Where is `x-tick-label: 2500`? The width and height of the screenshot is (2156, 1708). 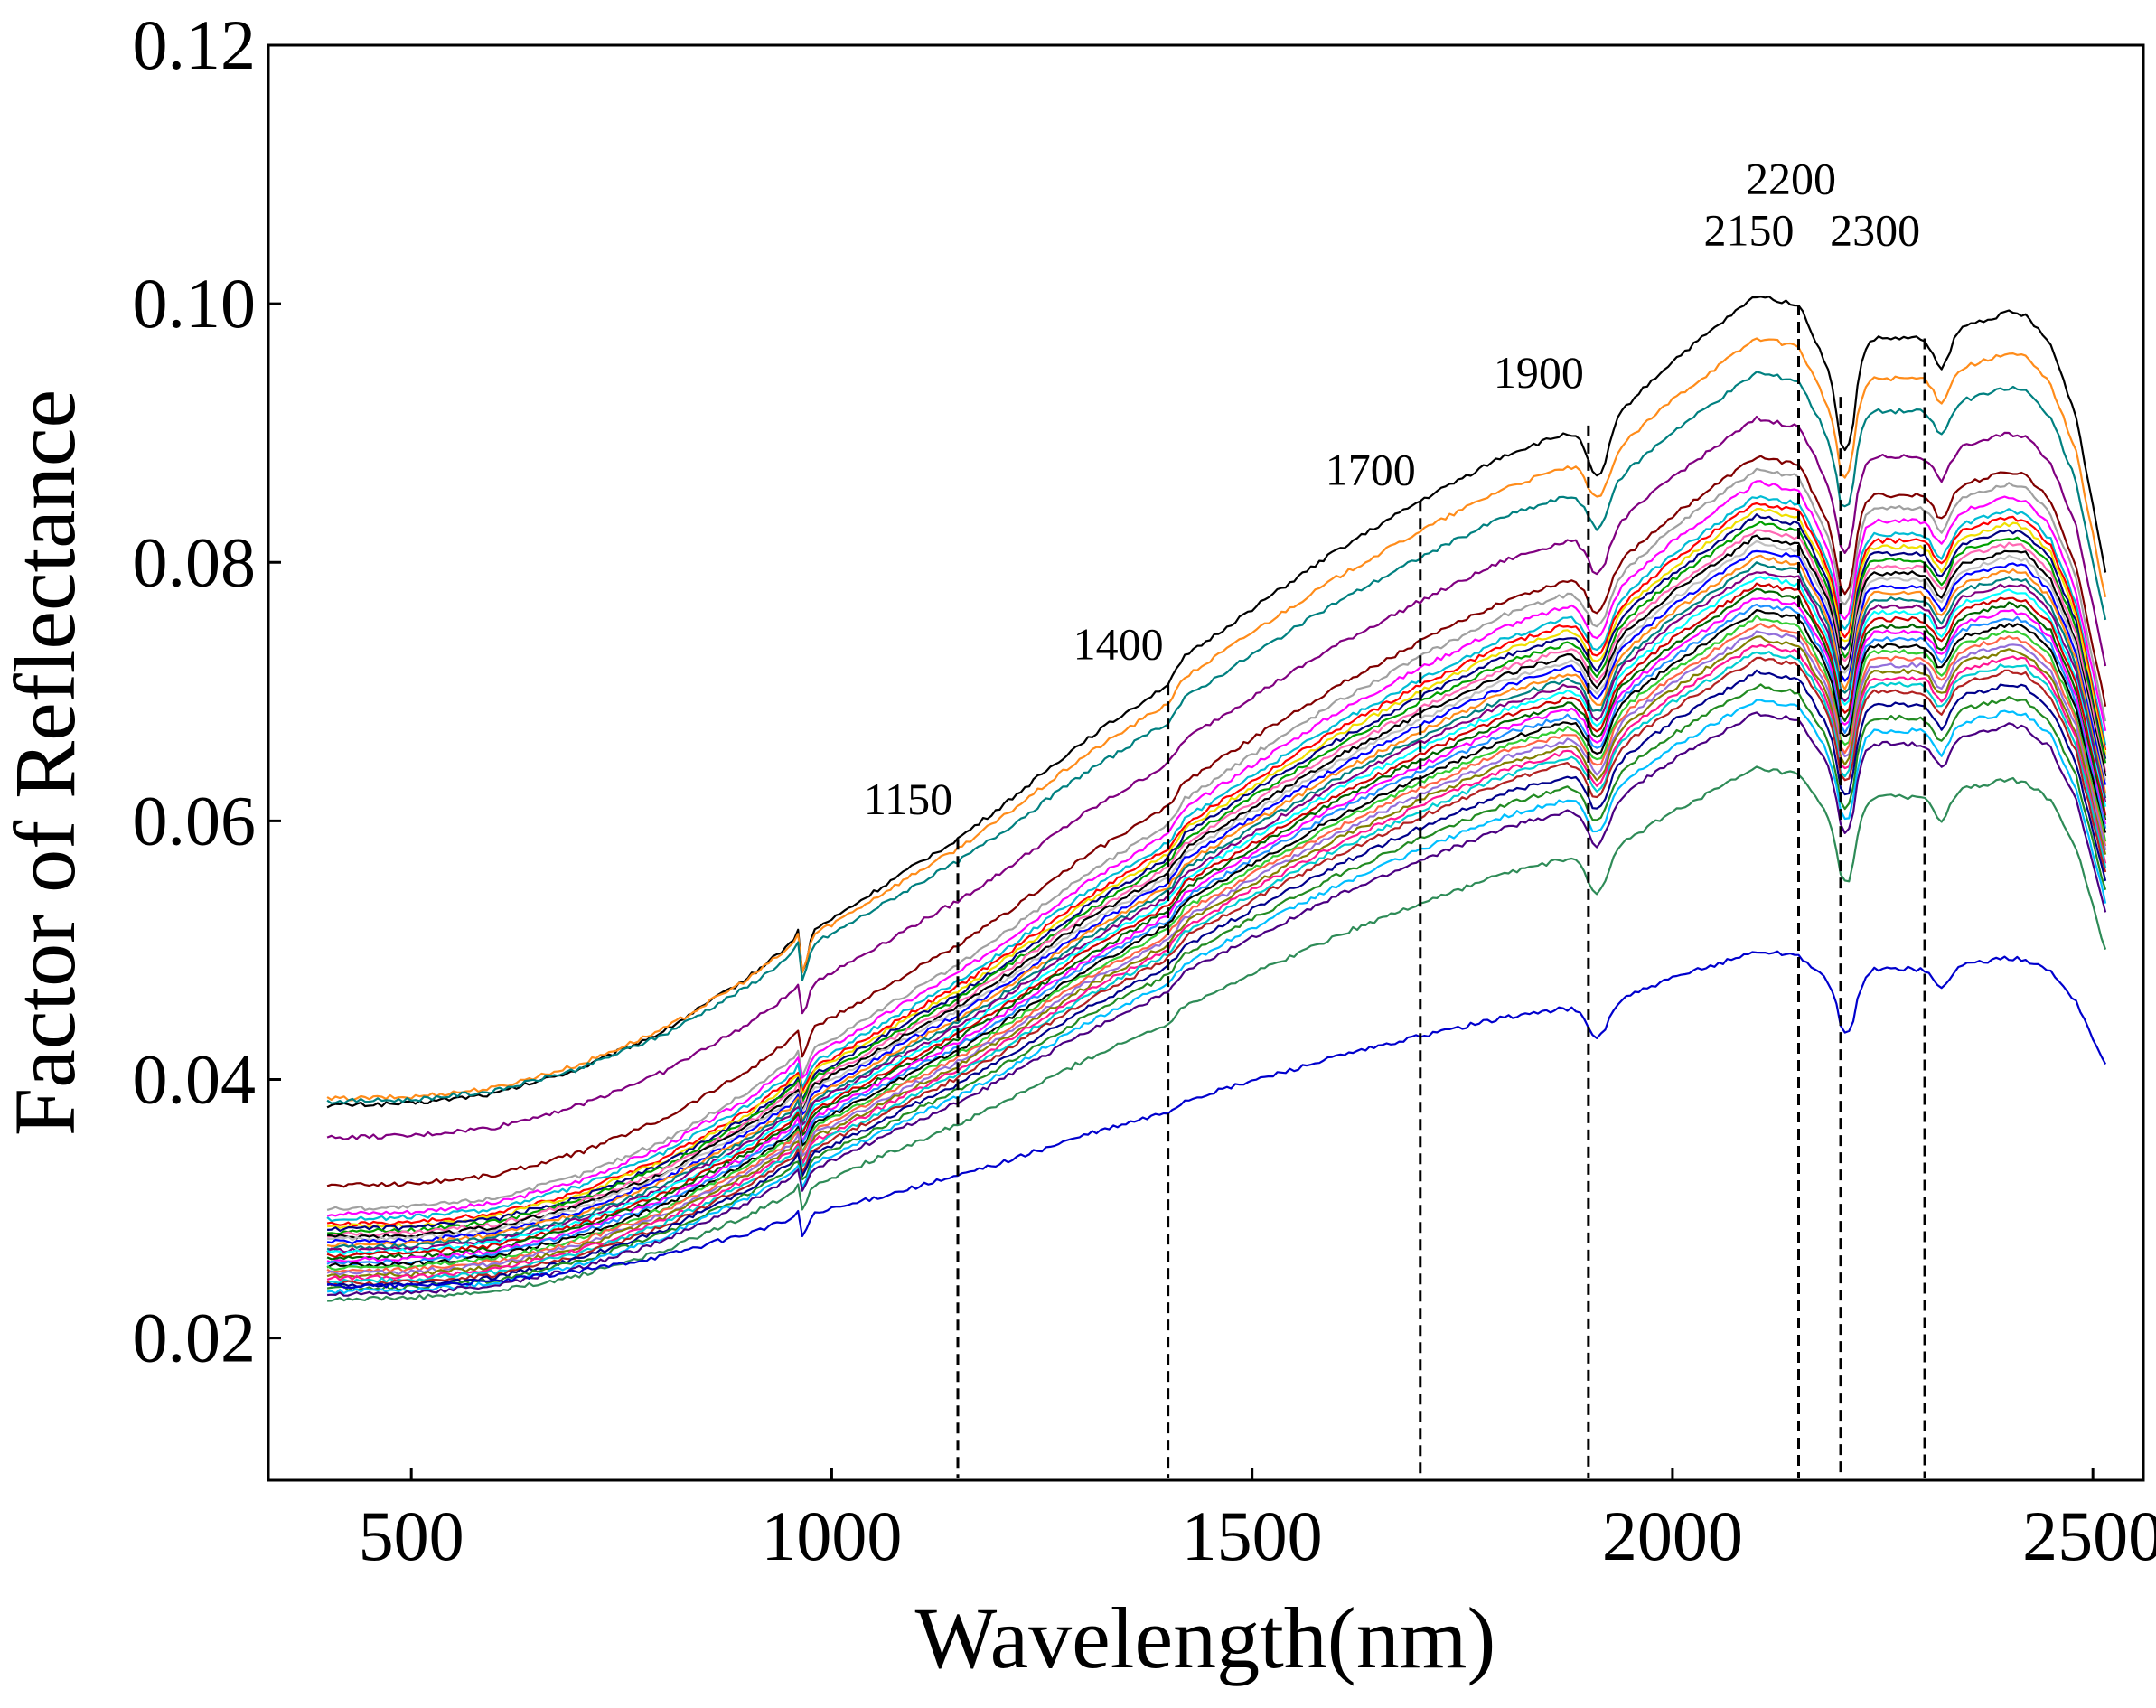
x-tick-label: 2500 is located at coordinates (2089, 1536).